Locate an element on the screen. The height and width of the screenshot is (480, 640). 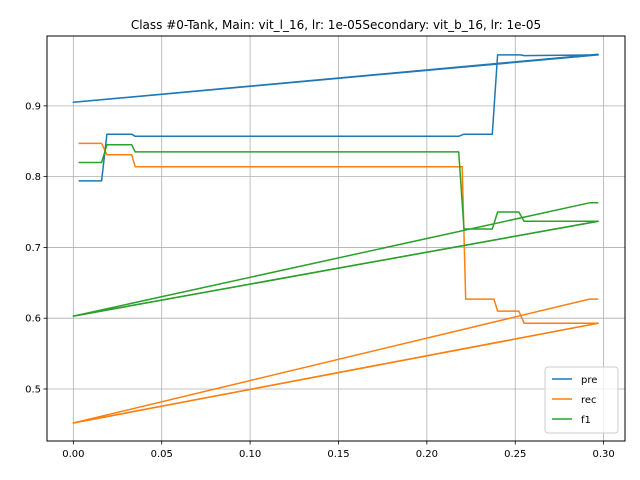
legend: pre rec f1 is located at coordinates (581, 400).